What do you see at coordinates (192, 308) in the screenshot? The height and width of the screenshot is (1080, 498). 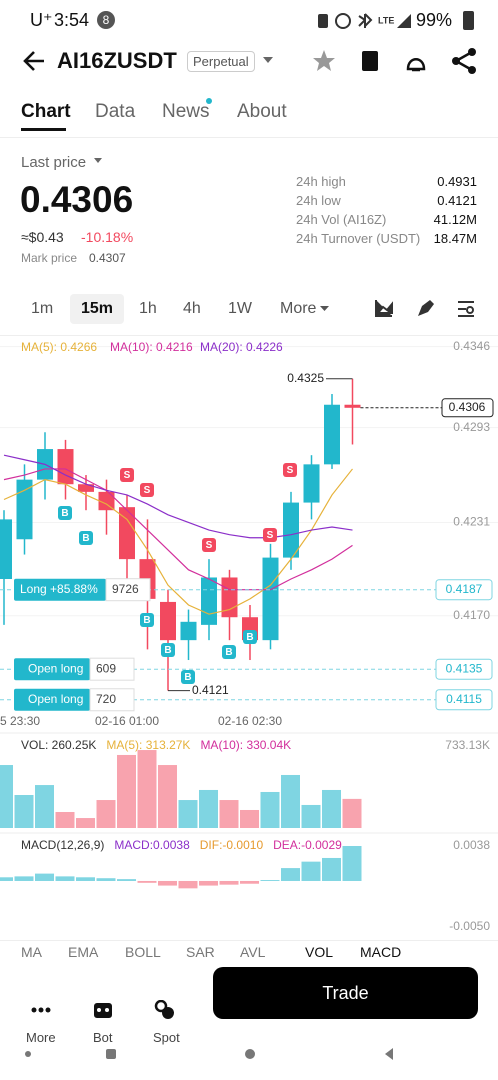 I see `interval: 4h` at bounding box center [192, 308].